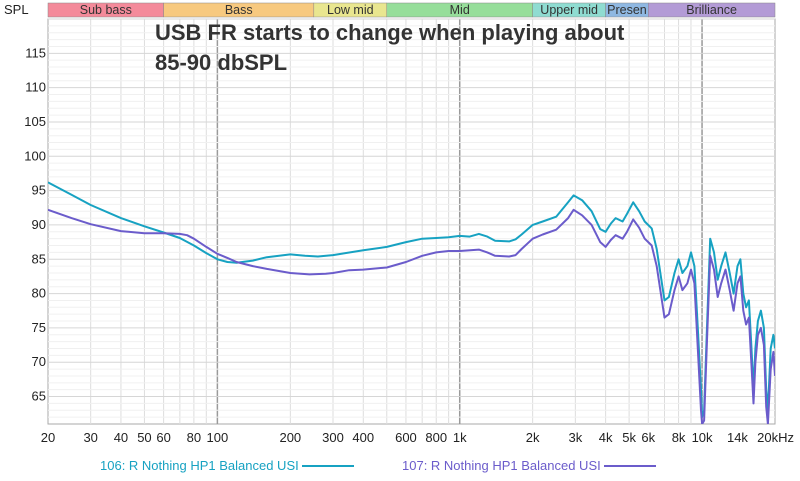 This screenshot has width=800, height=481. Describe the element at coordinates (48, 437) in the screenshot. I see `x-tick-label: 20` at that location.